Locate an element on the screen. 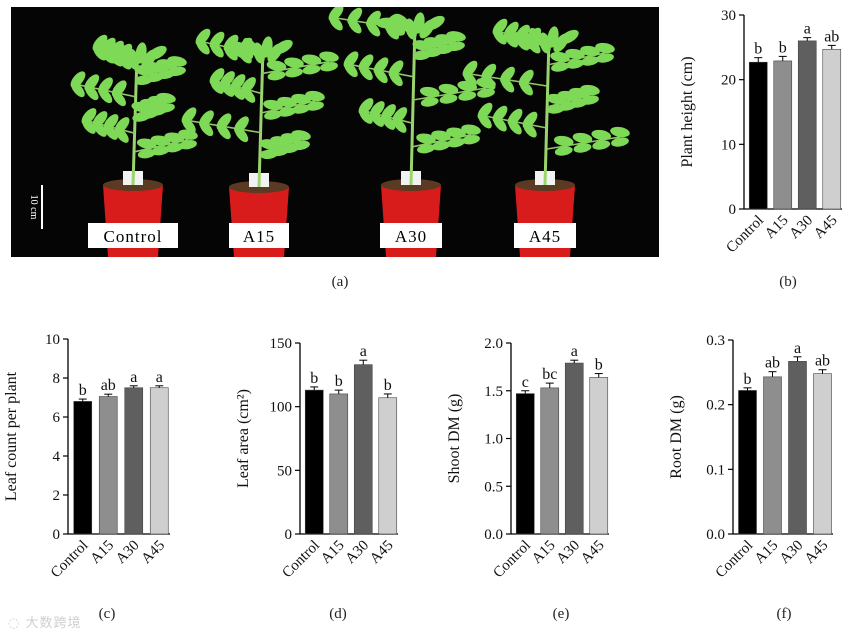 The height and width of the screenshot is (638, 865). pot-label-text: A30 is located at coordinates (411, 236).